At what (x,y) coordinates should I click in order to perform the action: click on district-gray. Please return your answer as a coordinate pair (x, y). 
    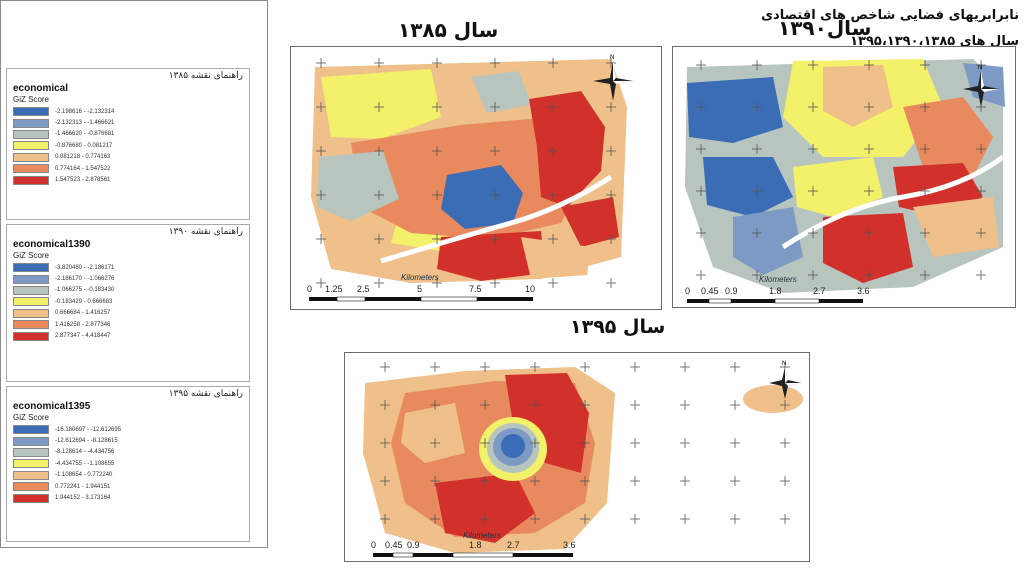
    Looking at the image, I should click on (358, 186).